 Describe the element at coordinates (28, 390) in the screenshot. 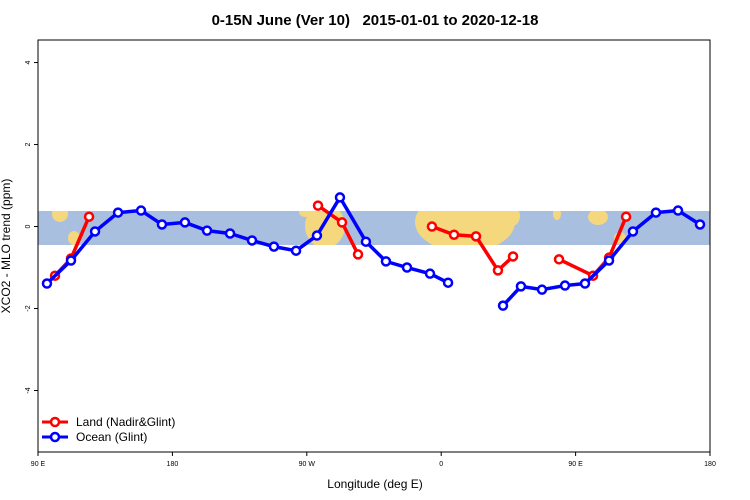

I see `y-tick-label: -4` at that location.